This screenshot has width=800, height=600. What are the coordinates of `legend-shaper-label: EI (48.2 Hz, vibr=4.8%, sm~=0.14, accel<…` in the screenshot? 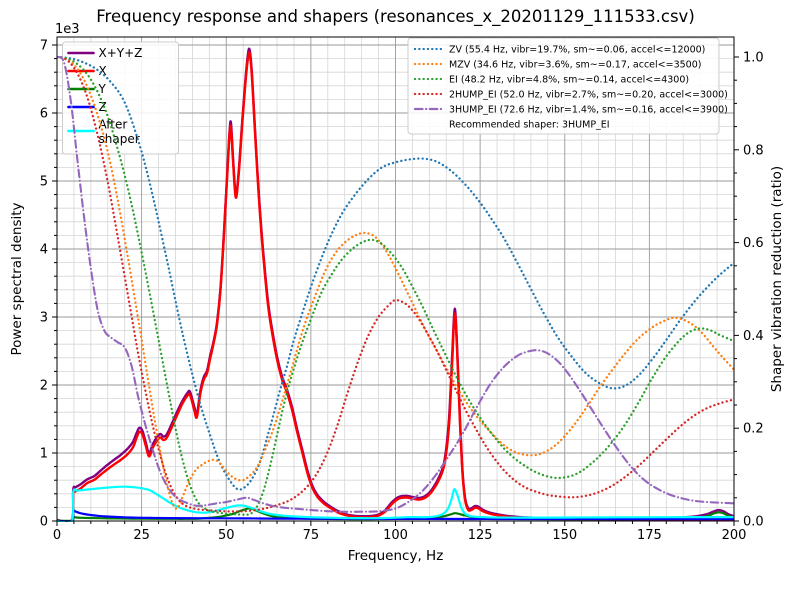 It's located at (569, 80).